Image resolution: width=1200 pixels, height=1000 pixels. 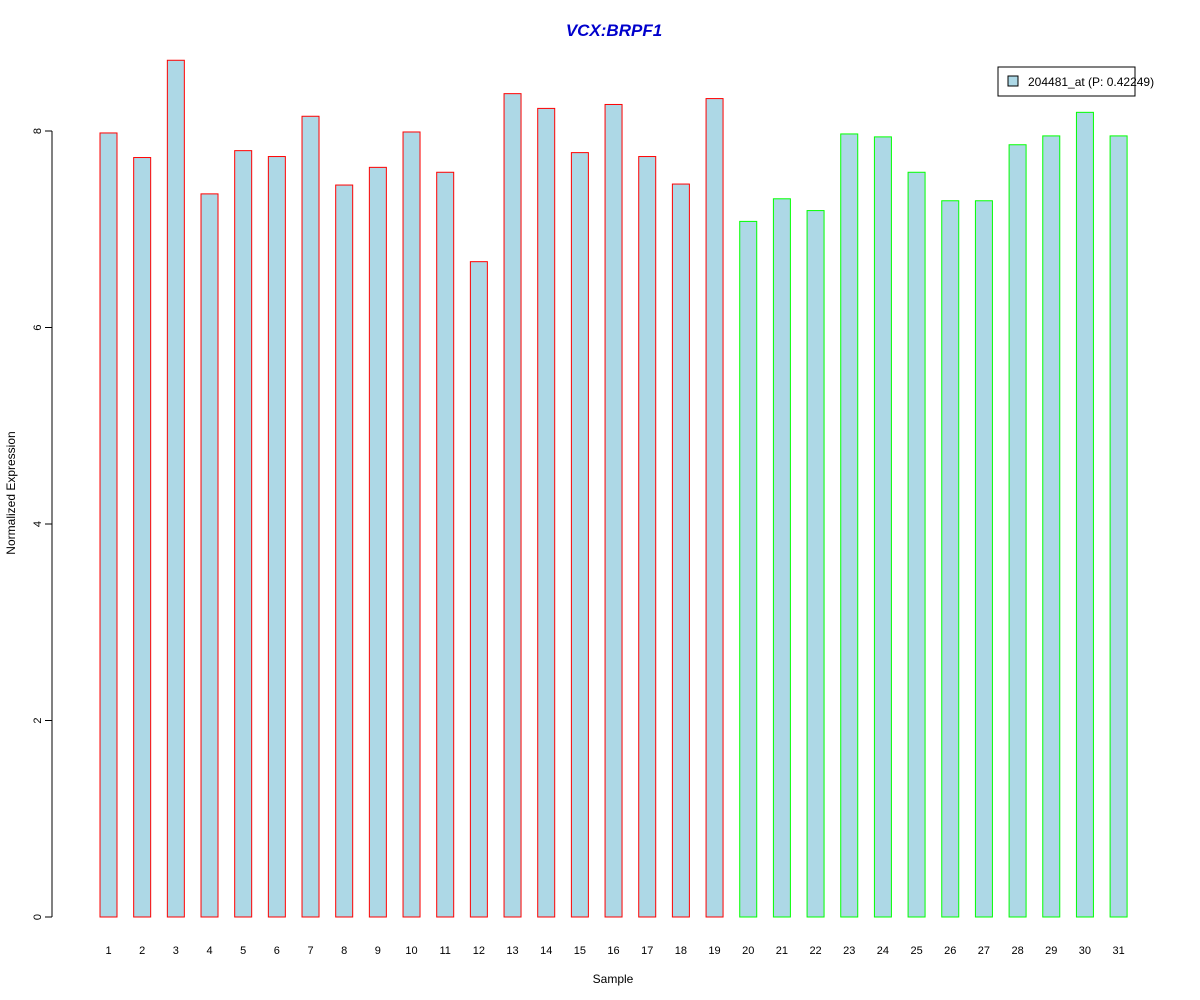 I want to click on y-tick-label: 0, so click(x=38, y=917).